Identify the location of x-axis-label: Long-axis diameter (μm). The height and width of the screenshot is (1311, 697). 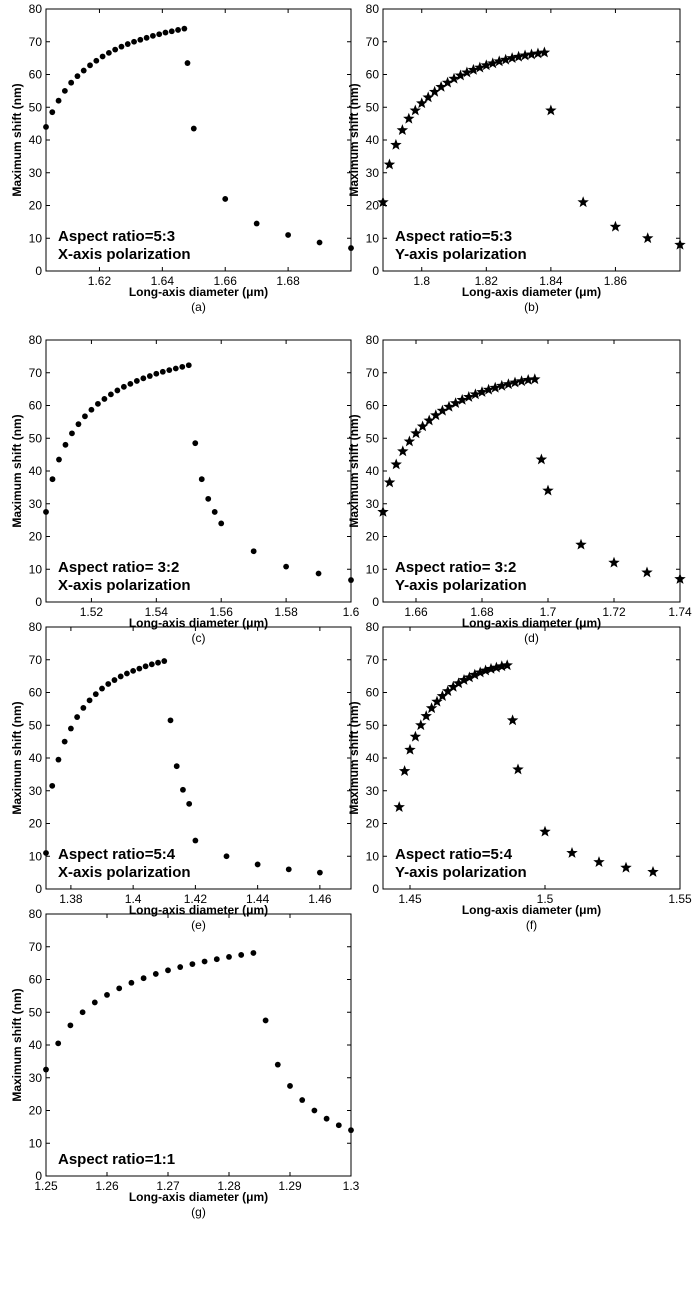
(198, 292).